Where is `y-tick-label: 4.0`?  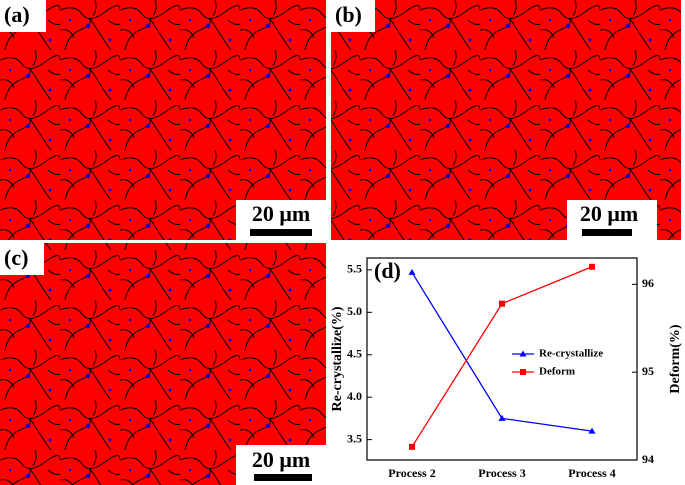 y-tick-label: 4.0 is located at coordinates (354, 396).